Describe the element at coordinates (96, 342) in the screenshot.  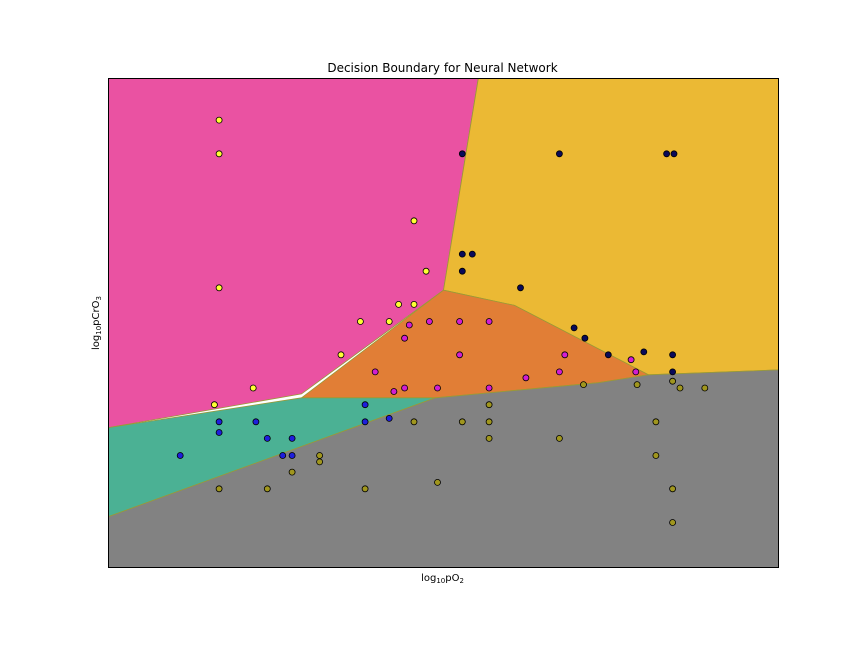
I see `y-axis-label-prefix: log` at that location.